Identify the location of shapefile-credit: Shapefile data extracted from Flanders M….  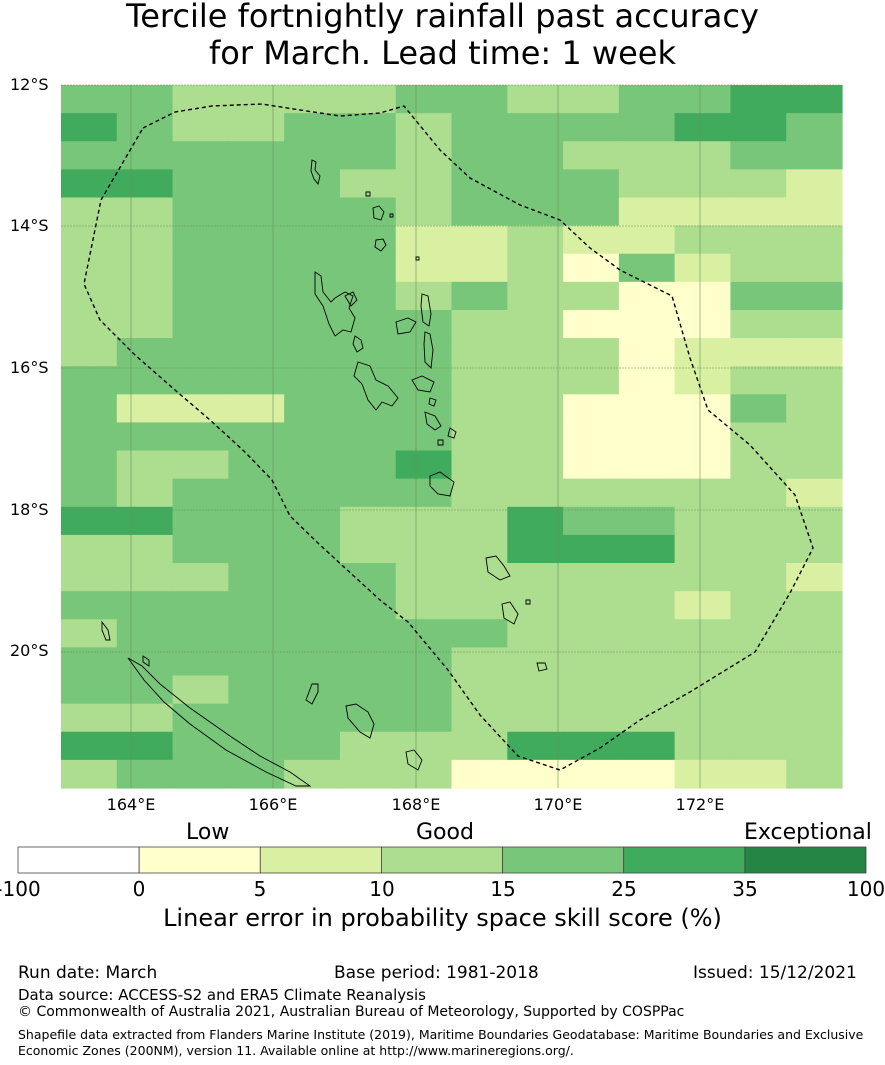
(441, 1042).